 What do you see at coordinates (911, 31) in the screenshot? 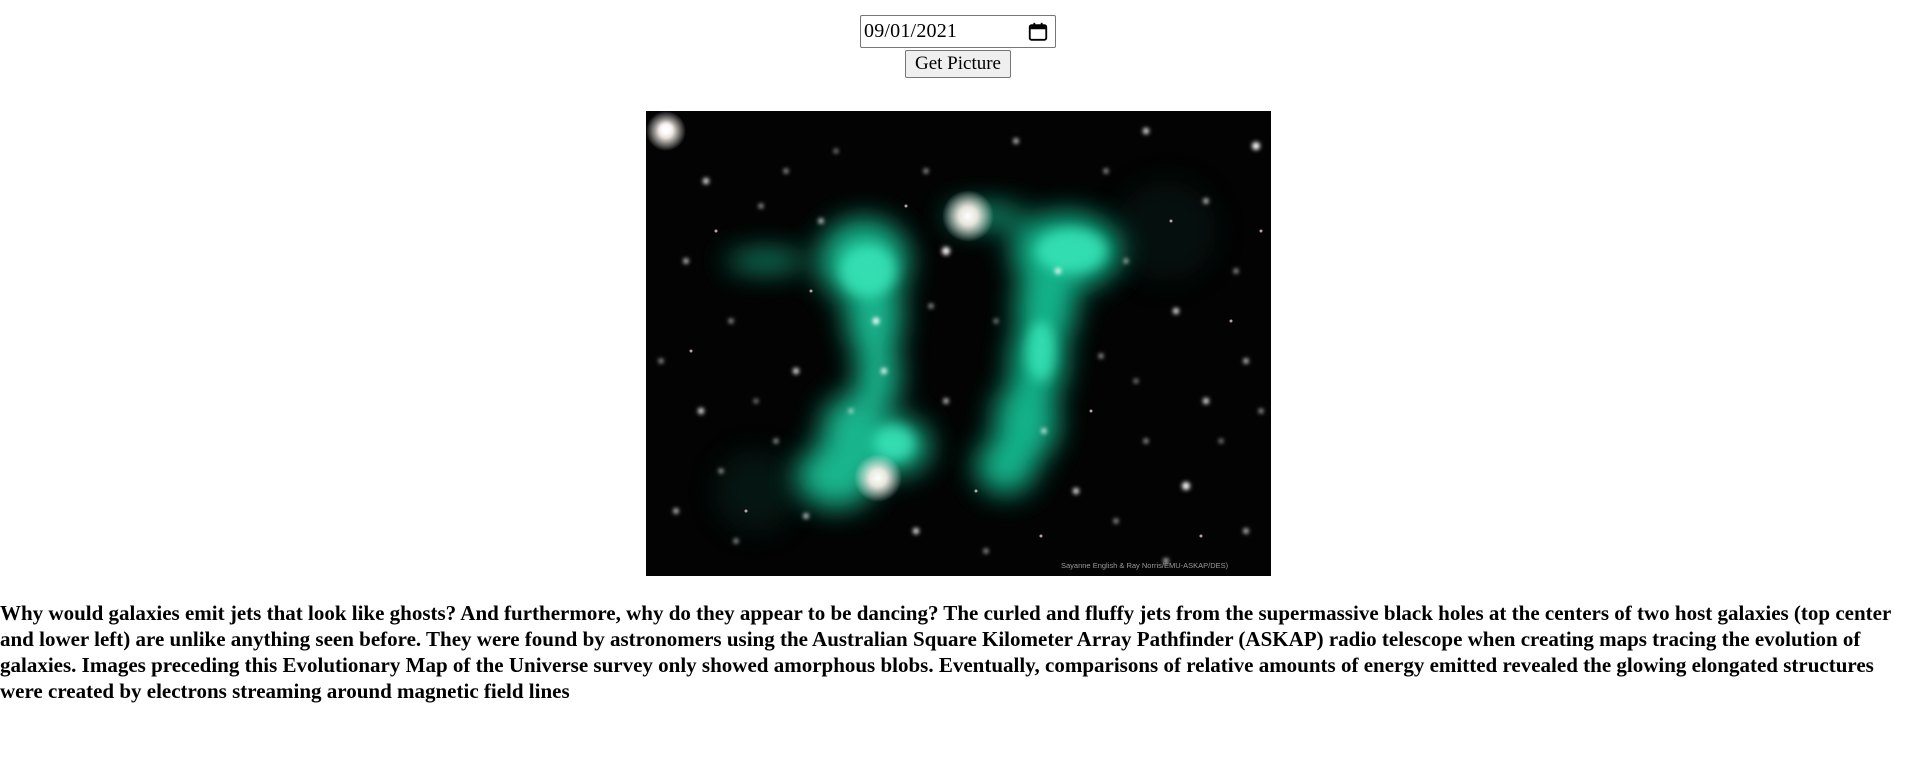
I see `date-value: 09/01/2021` at bounding box center [911, 31].